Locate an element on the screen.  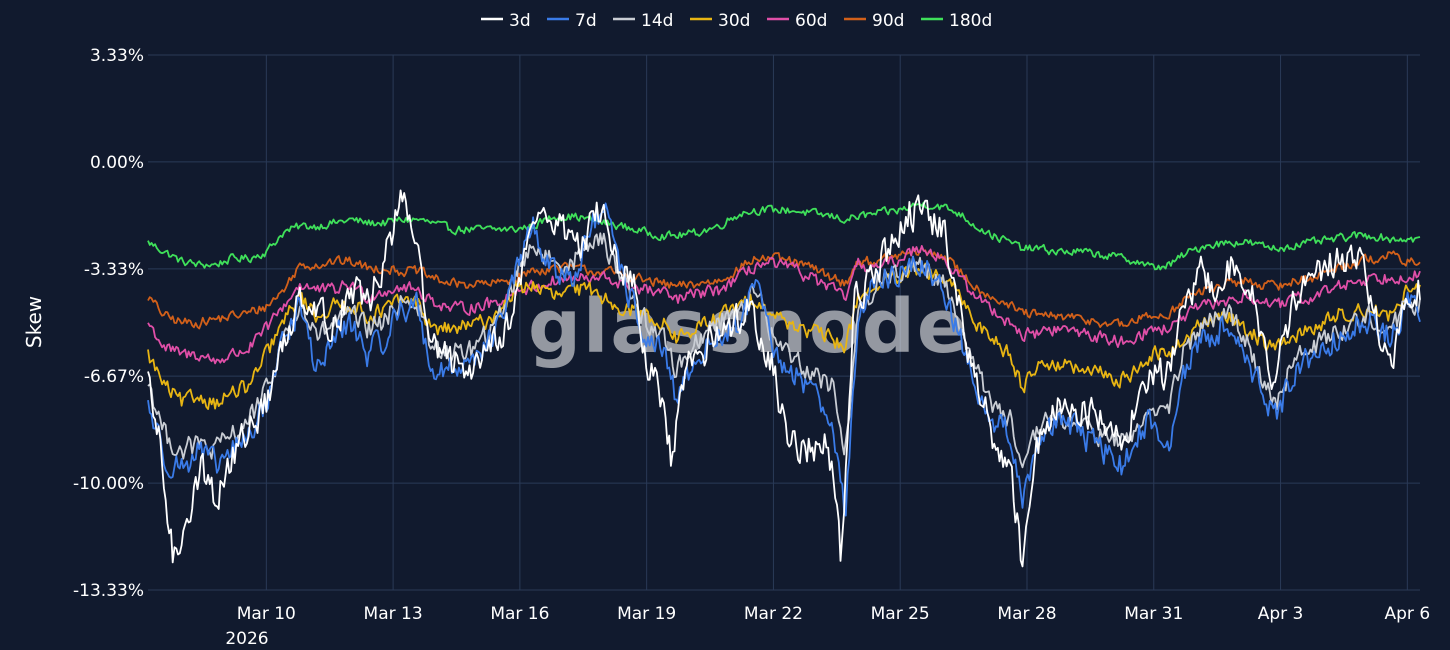
legend-label: 180d is located at coordinates (970, 21).